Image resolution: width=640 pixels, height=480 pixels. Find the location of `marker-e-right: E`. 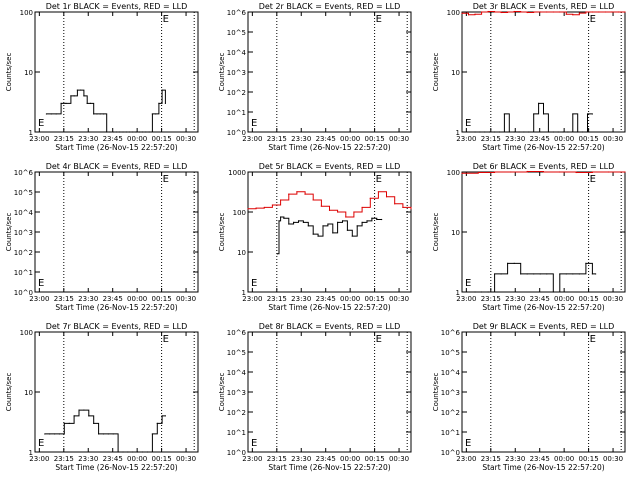

marker-e-right: E is located at coordinates (166, 179).